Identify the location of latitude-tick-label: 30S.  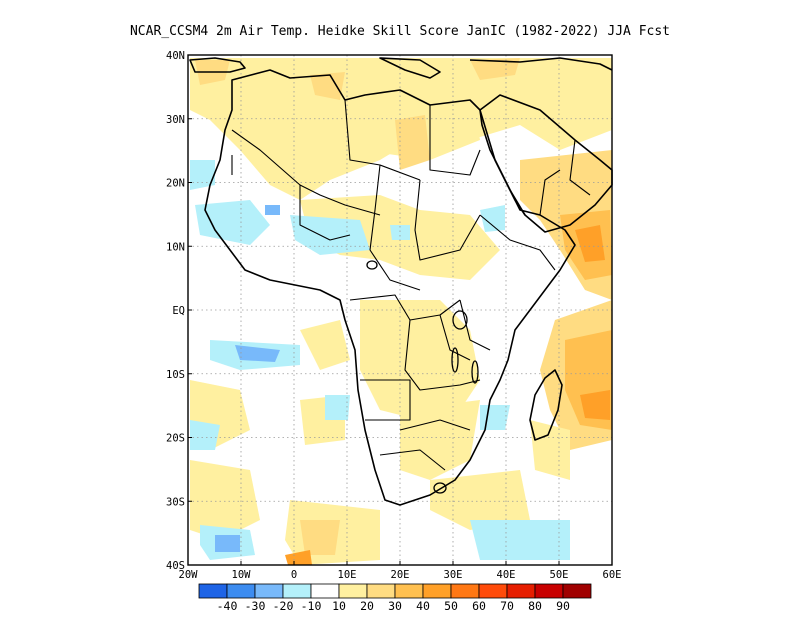
(175, 502).